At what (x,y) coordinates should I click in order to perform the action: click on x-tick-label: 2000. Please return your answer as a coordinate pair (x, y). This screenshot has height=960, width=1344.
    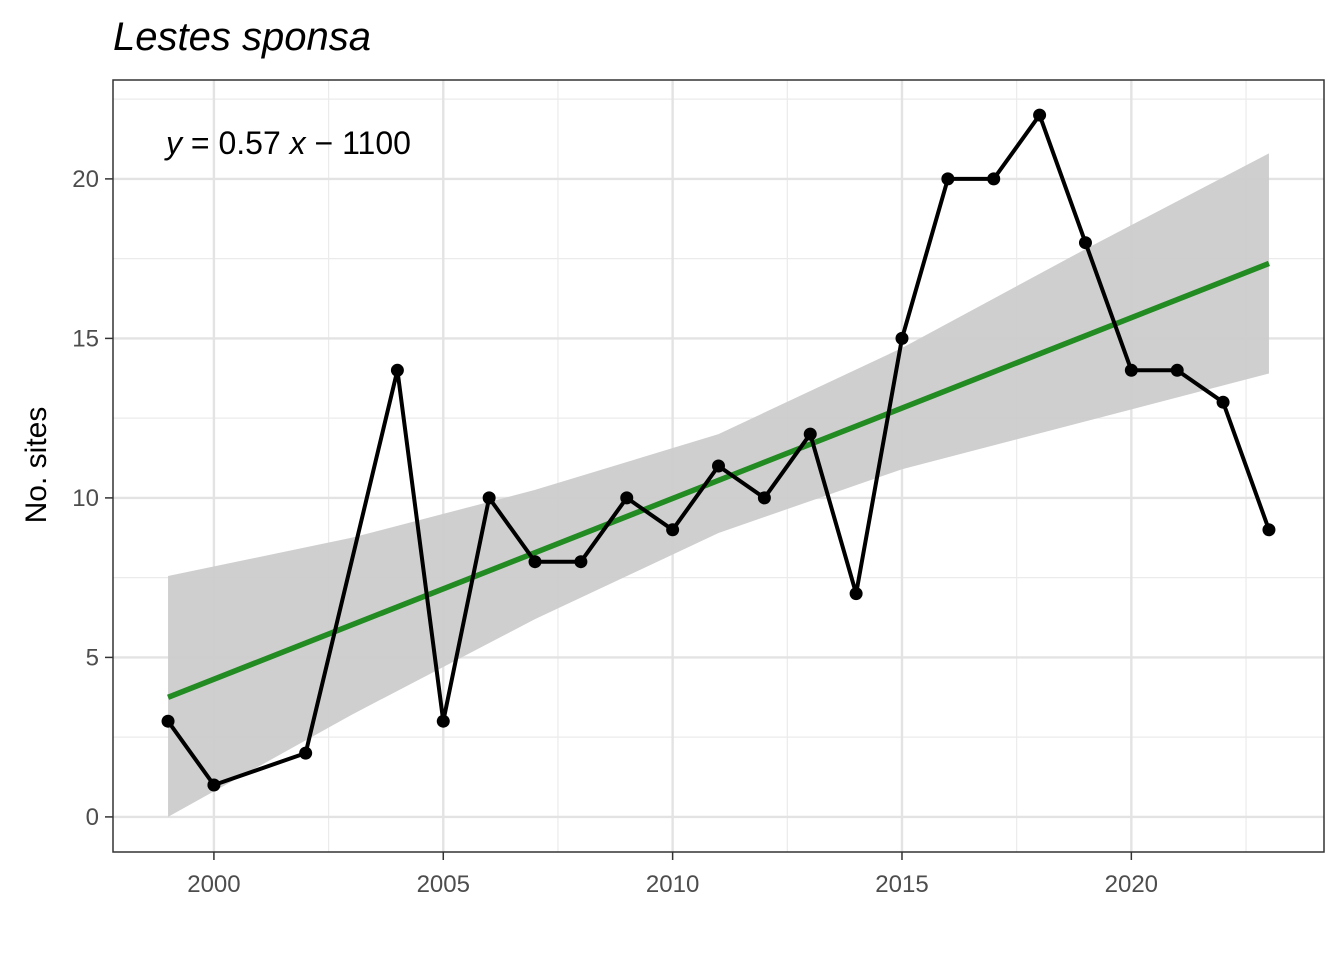
    Looking at the image, I should click on (213, 884).